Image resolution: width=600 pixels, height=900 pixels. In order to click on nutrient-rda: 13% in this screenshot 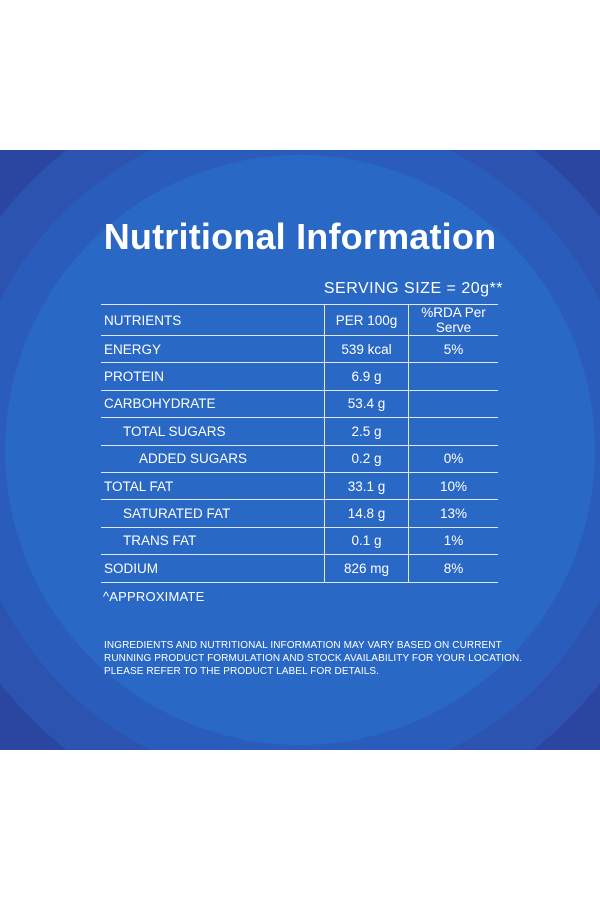, I will do `click(453, 513)`.